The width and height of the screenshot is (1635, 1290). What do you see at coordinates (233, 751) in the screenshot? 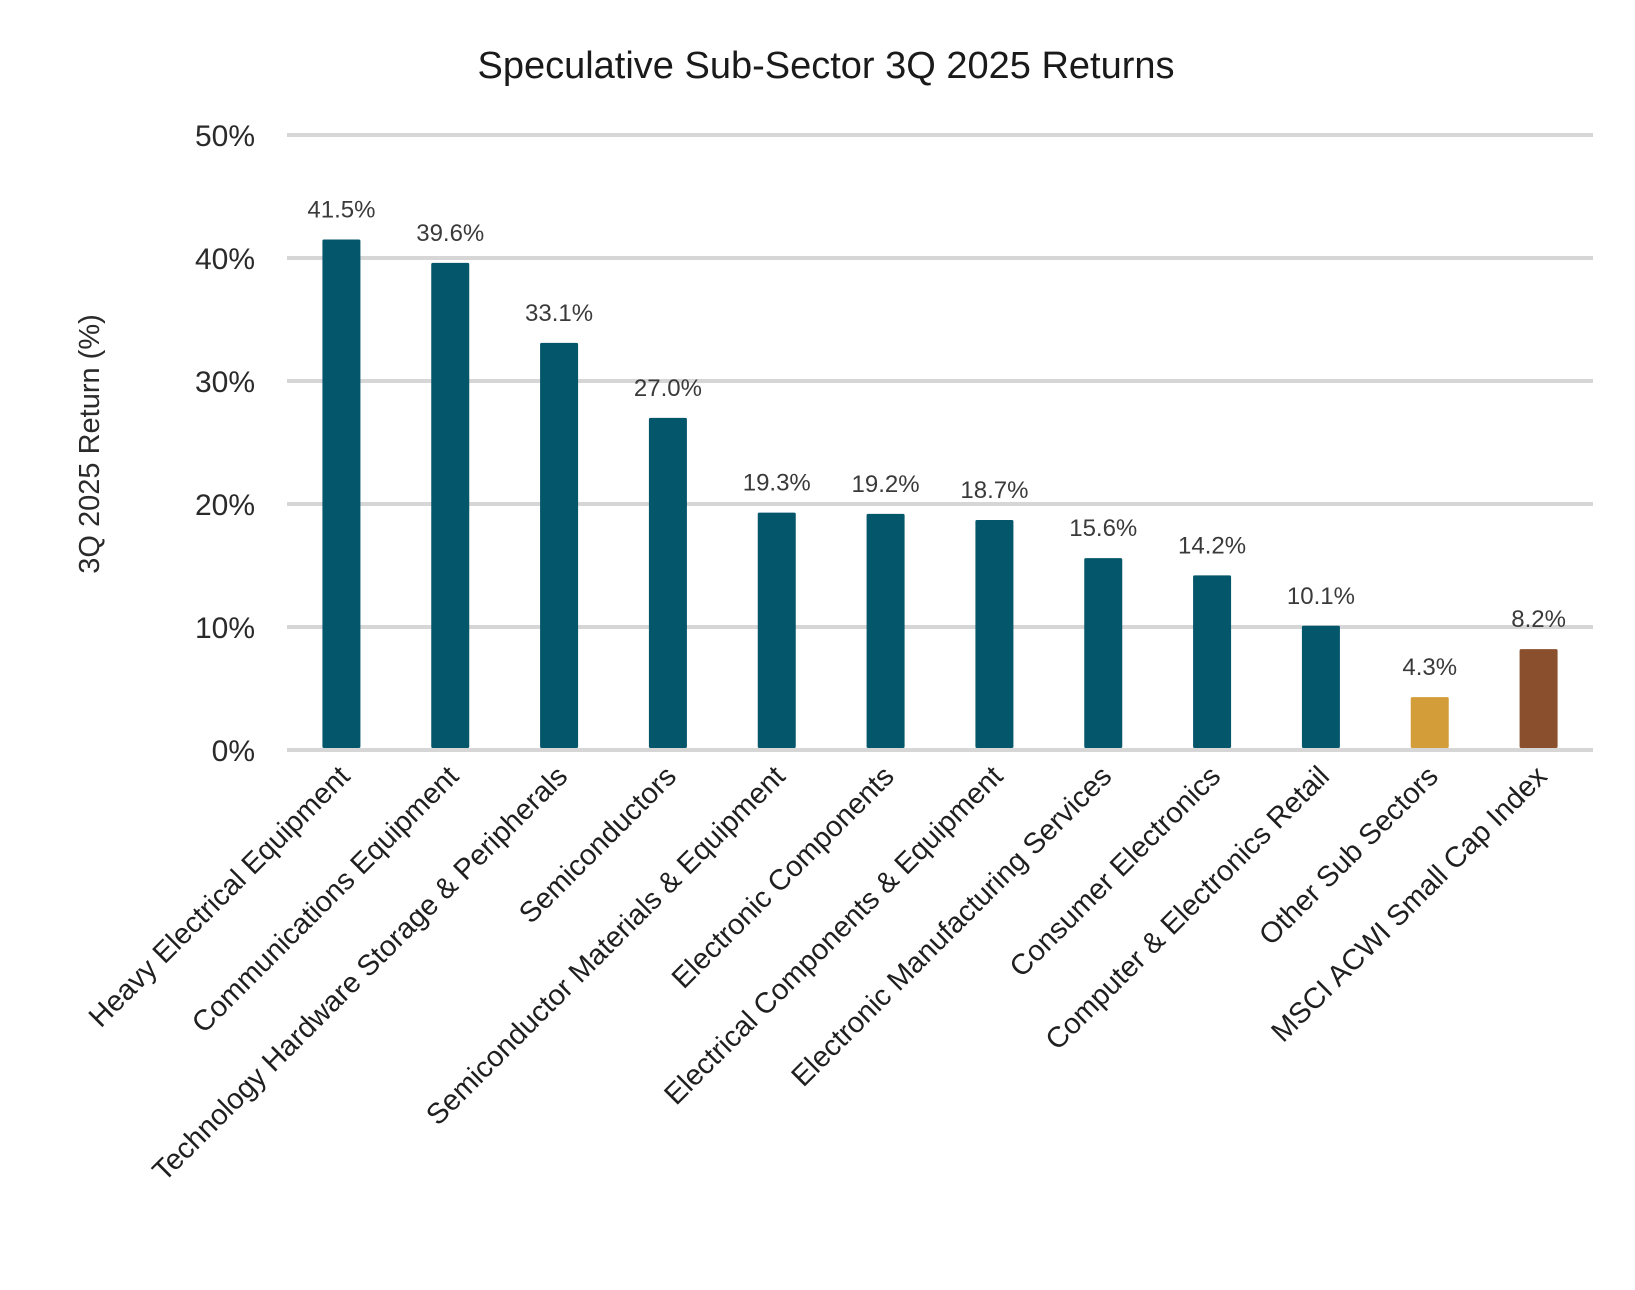
I see `y-tick-label: 0%` at bounding box center [233, 751].